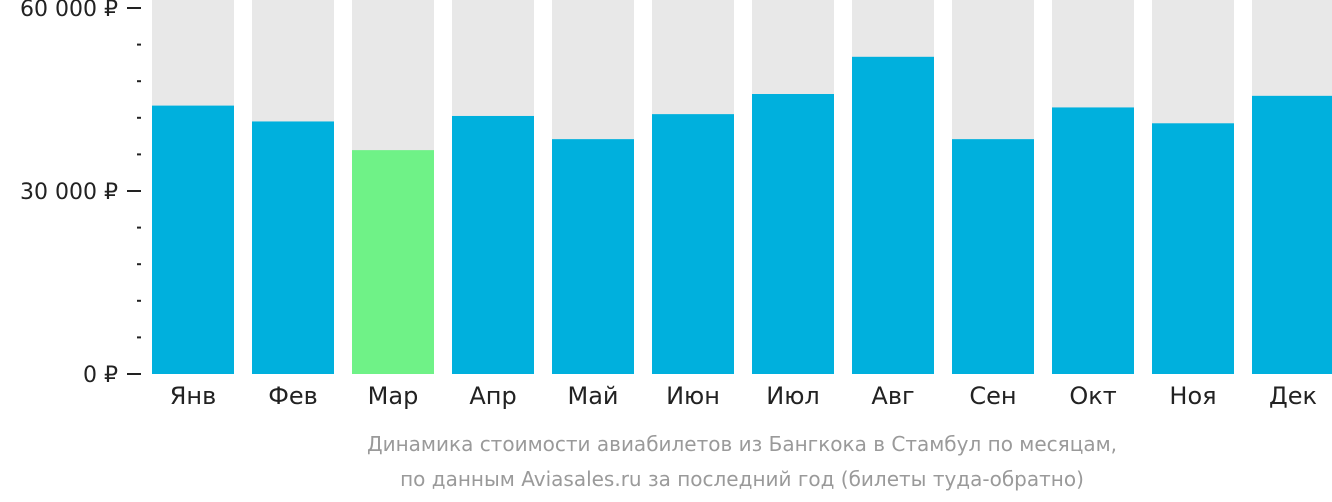 The height and width of the screenshot is (502, 1332). I want to click on category-label: Апр, so click(492, 396).